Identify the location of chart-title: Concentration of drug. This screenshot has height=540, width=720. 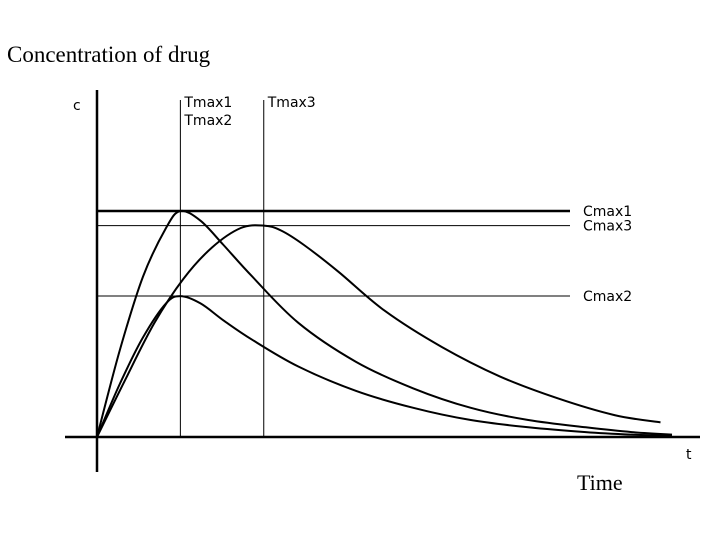
(109, 54).